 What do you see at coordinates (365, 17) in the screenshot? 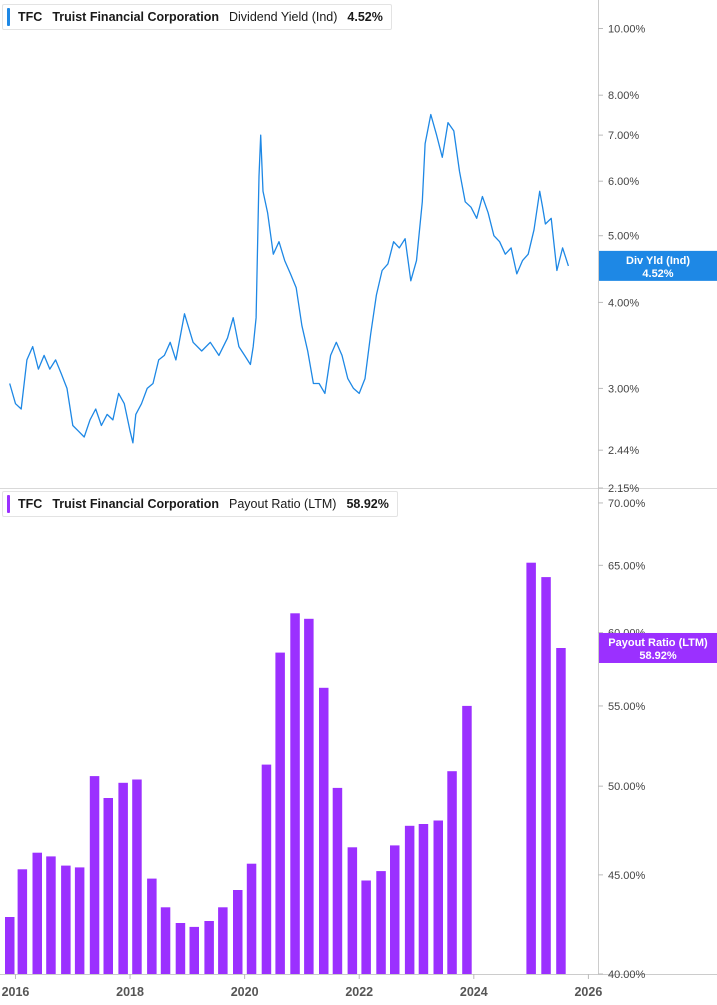
I see `legend-value: 4.52%` at bounding box center [365, 17].